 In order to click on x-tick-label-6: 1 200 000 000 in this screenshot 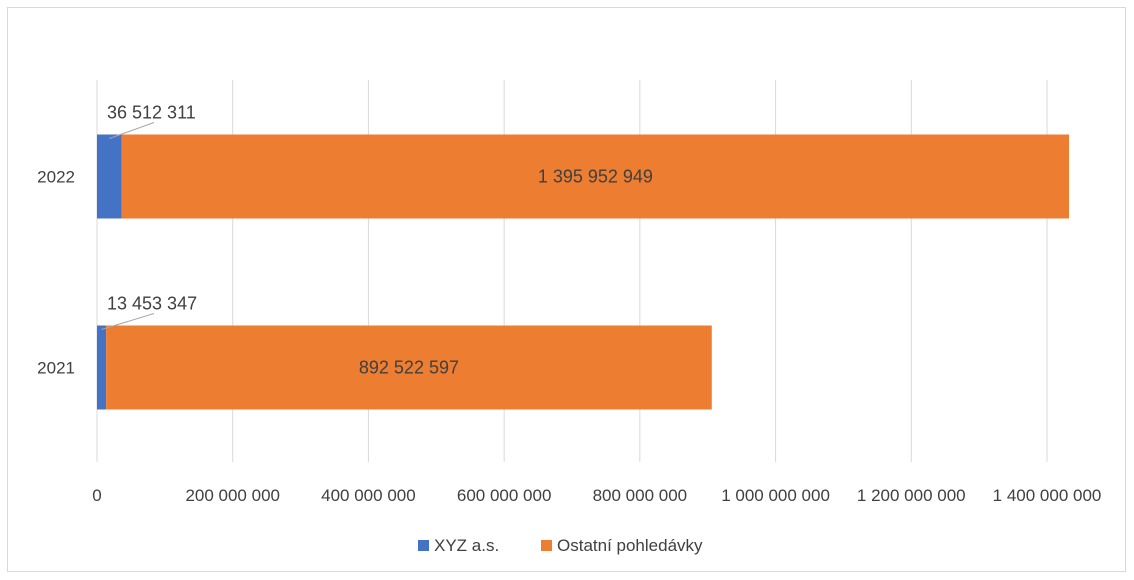, I will do `click(911, 495)`.